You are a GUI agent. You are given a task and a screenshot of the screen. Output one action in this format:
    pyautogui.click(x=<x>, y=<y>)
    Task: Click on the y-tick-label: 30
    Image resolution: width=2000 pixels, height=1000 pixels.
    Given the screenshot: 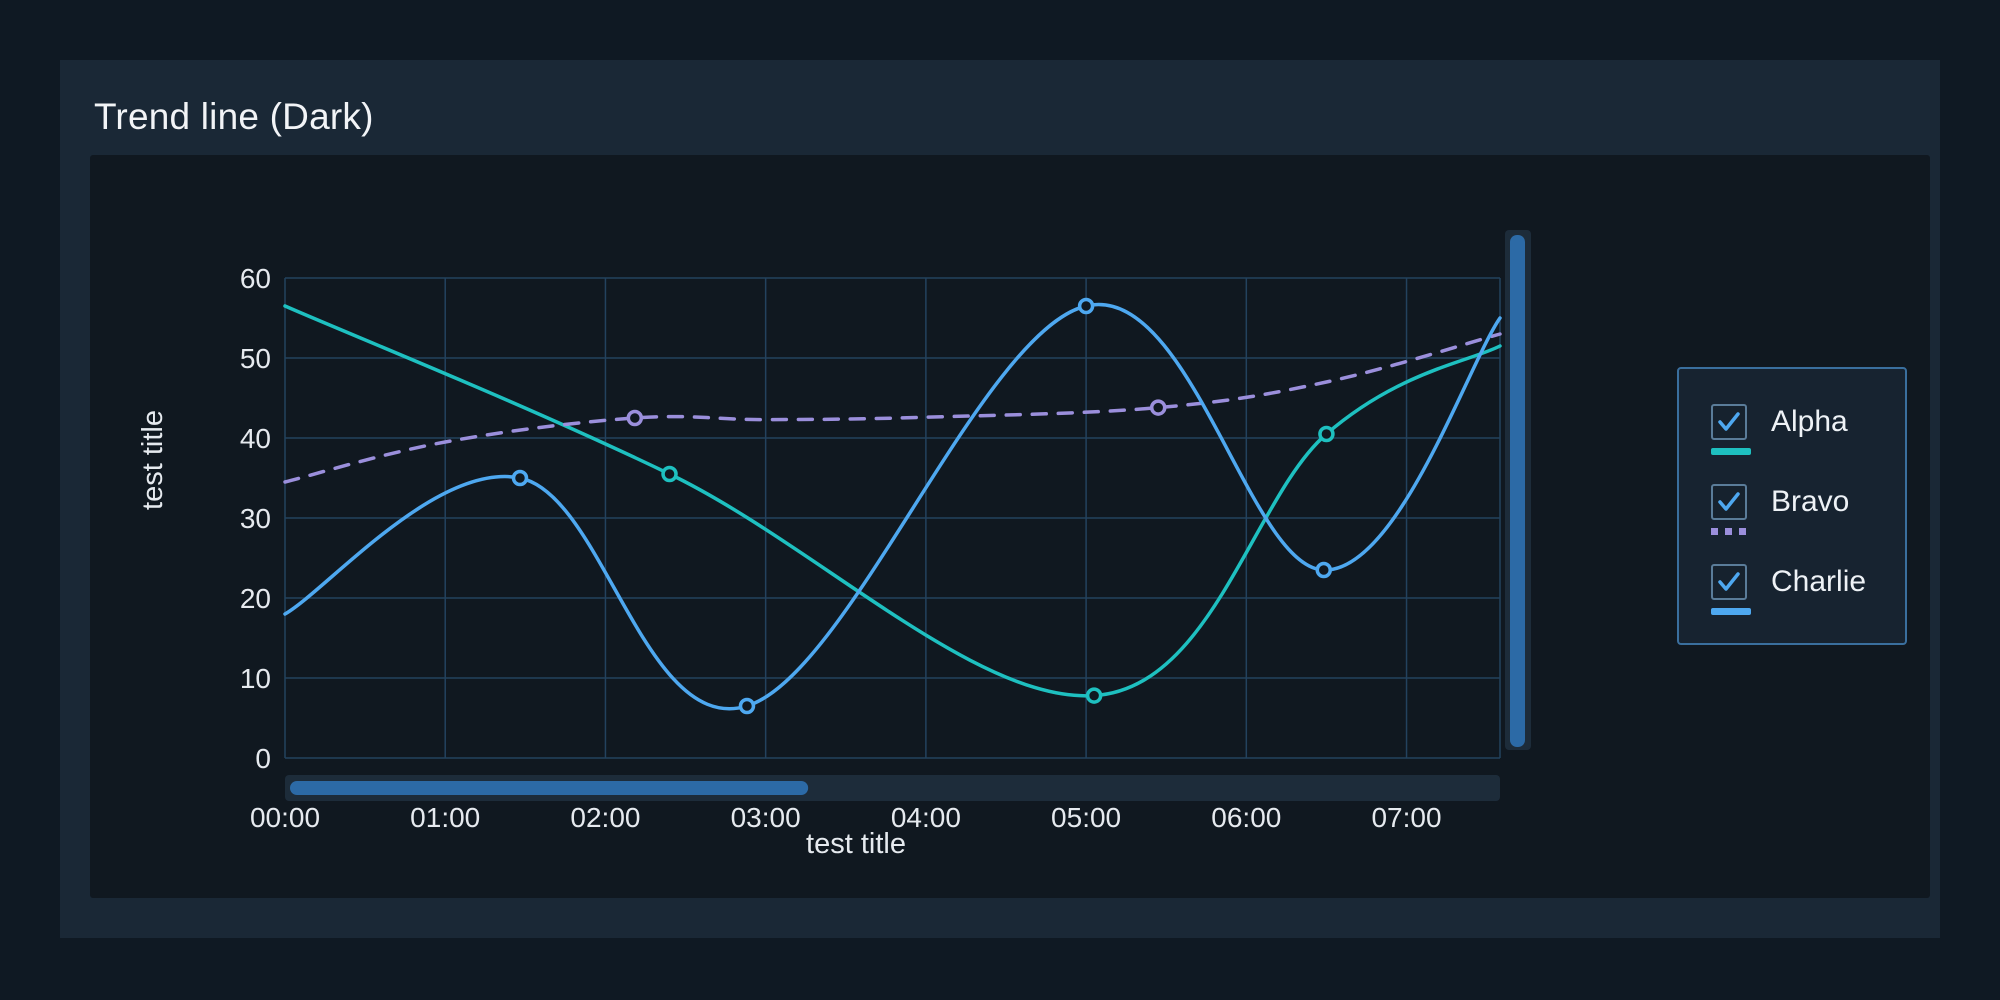 What is the action you would take?
    pyautogui.click(x=255, y=518)
    